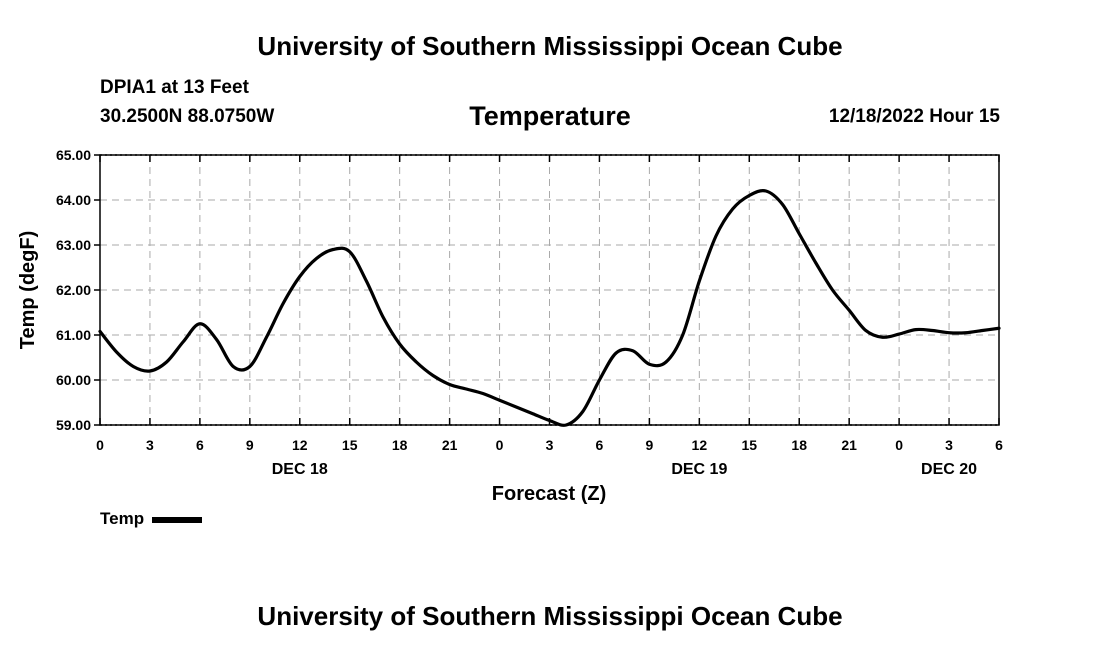 This screenshot has height=650, width=1100. What do you see at coordinates (699, 469) in the screenshot?
I see `day-label: DEC 19` at bounding box center [699, 469].